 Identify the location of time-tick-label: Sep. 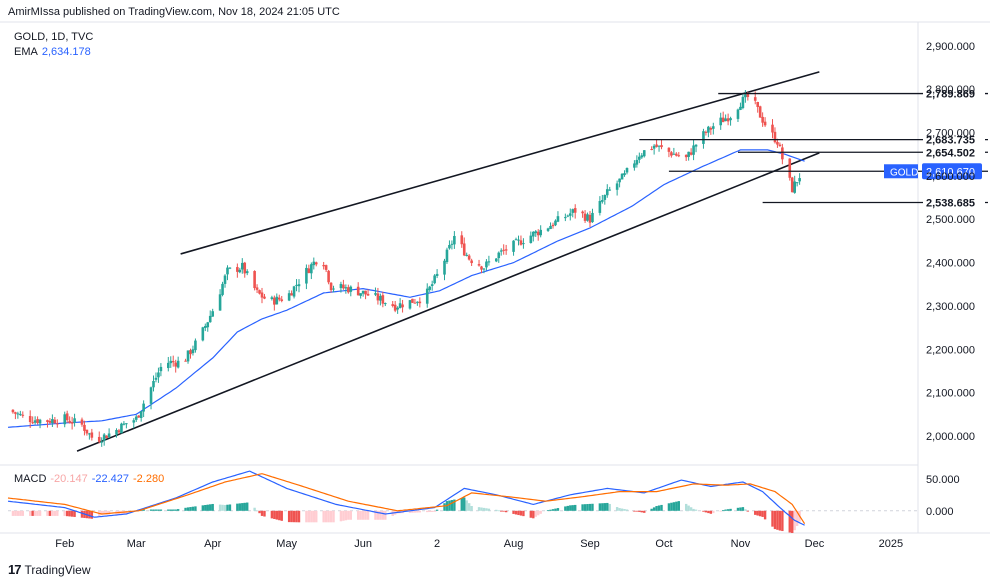
(590, 544).